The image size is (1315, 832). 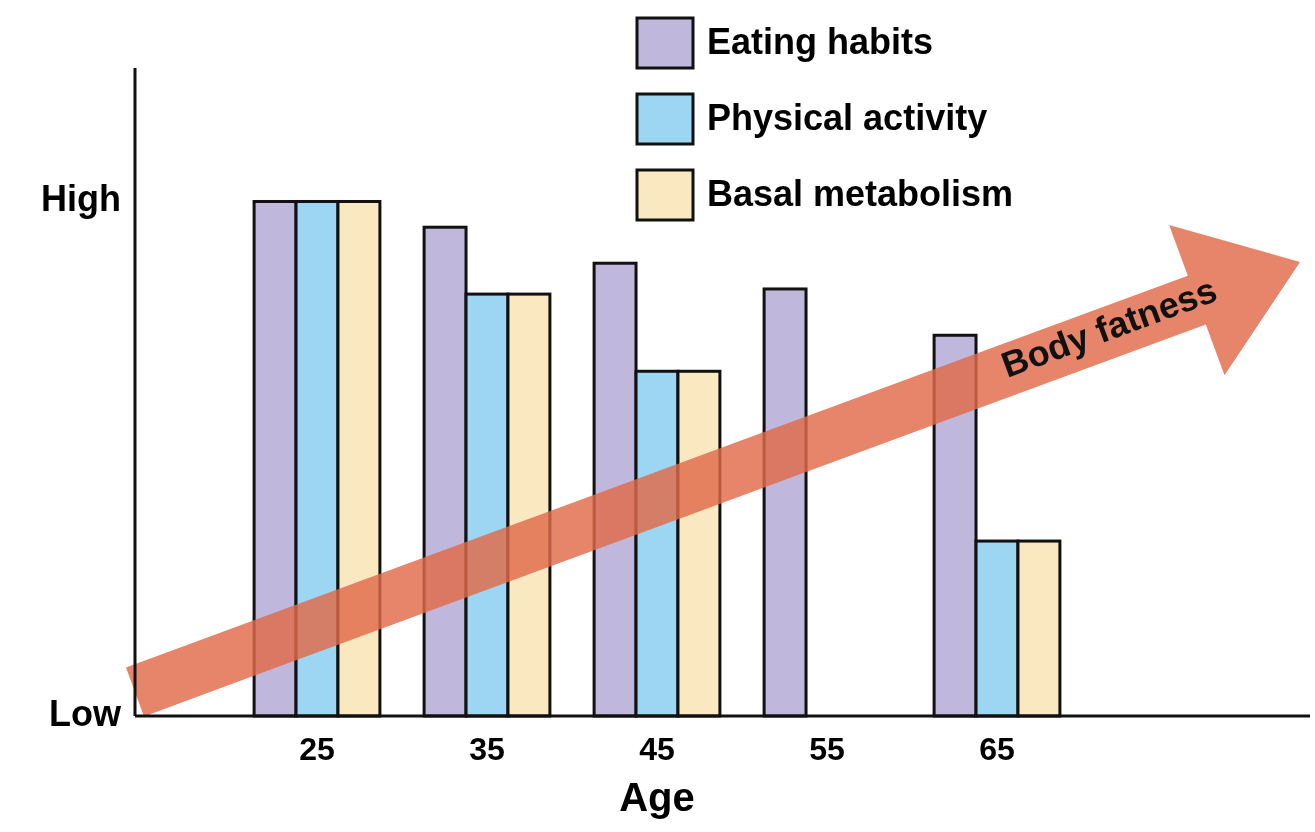 I want to click on x-tick-label: 45, so click(x=657, y=749).